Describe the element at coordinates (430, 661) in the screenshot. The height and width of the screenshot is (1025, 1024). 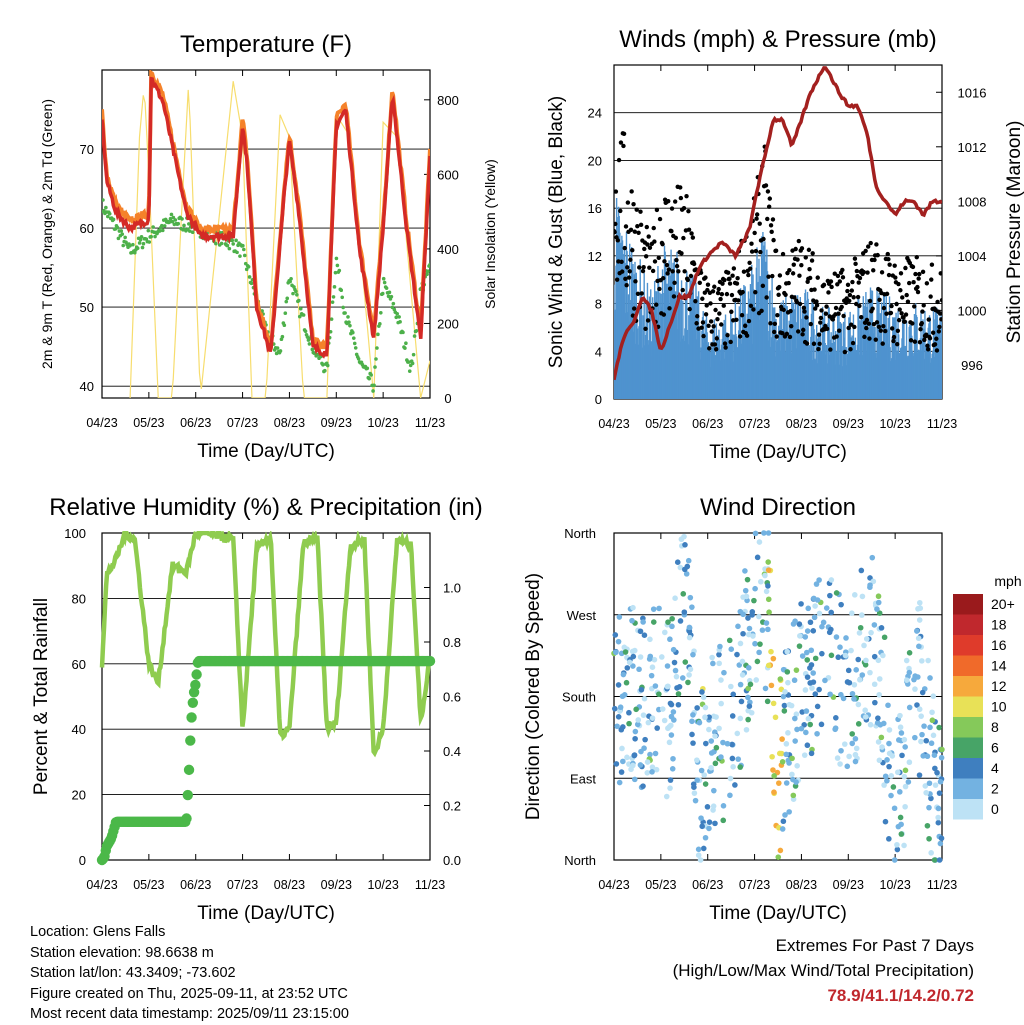
I see `precip-point` at that location.